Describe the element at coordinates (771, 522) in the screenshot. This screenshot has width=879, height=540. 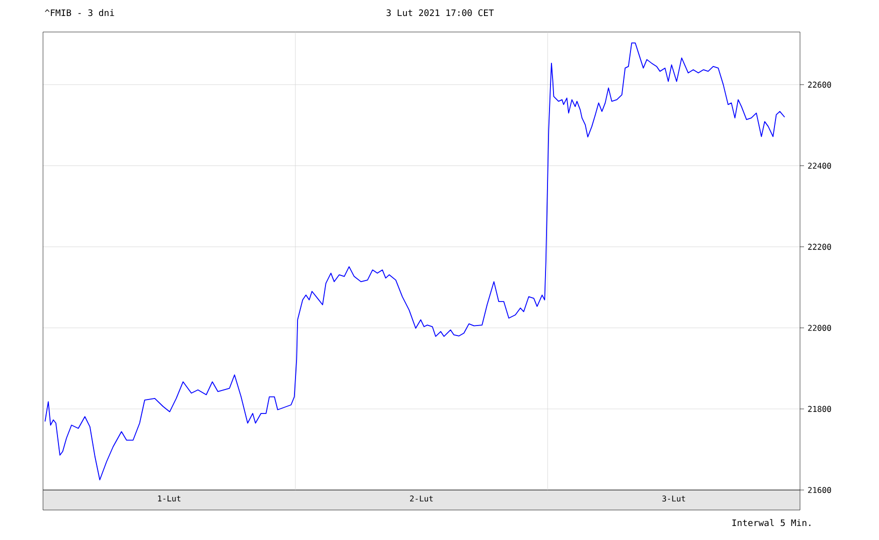
I see `text: Interwal 5 Min.` at that location.